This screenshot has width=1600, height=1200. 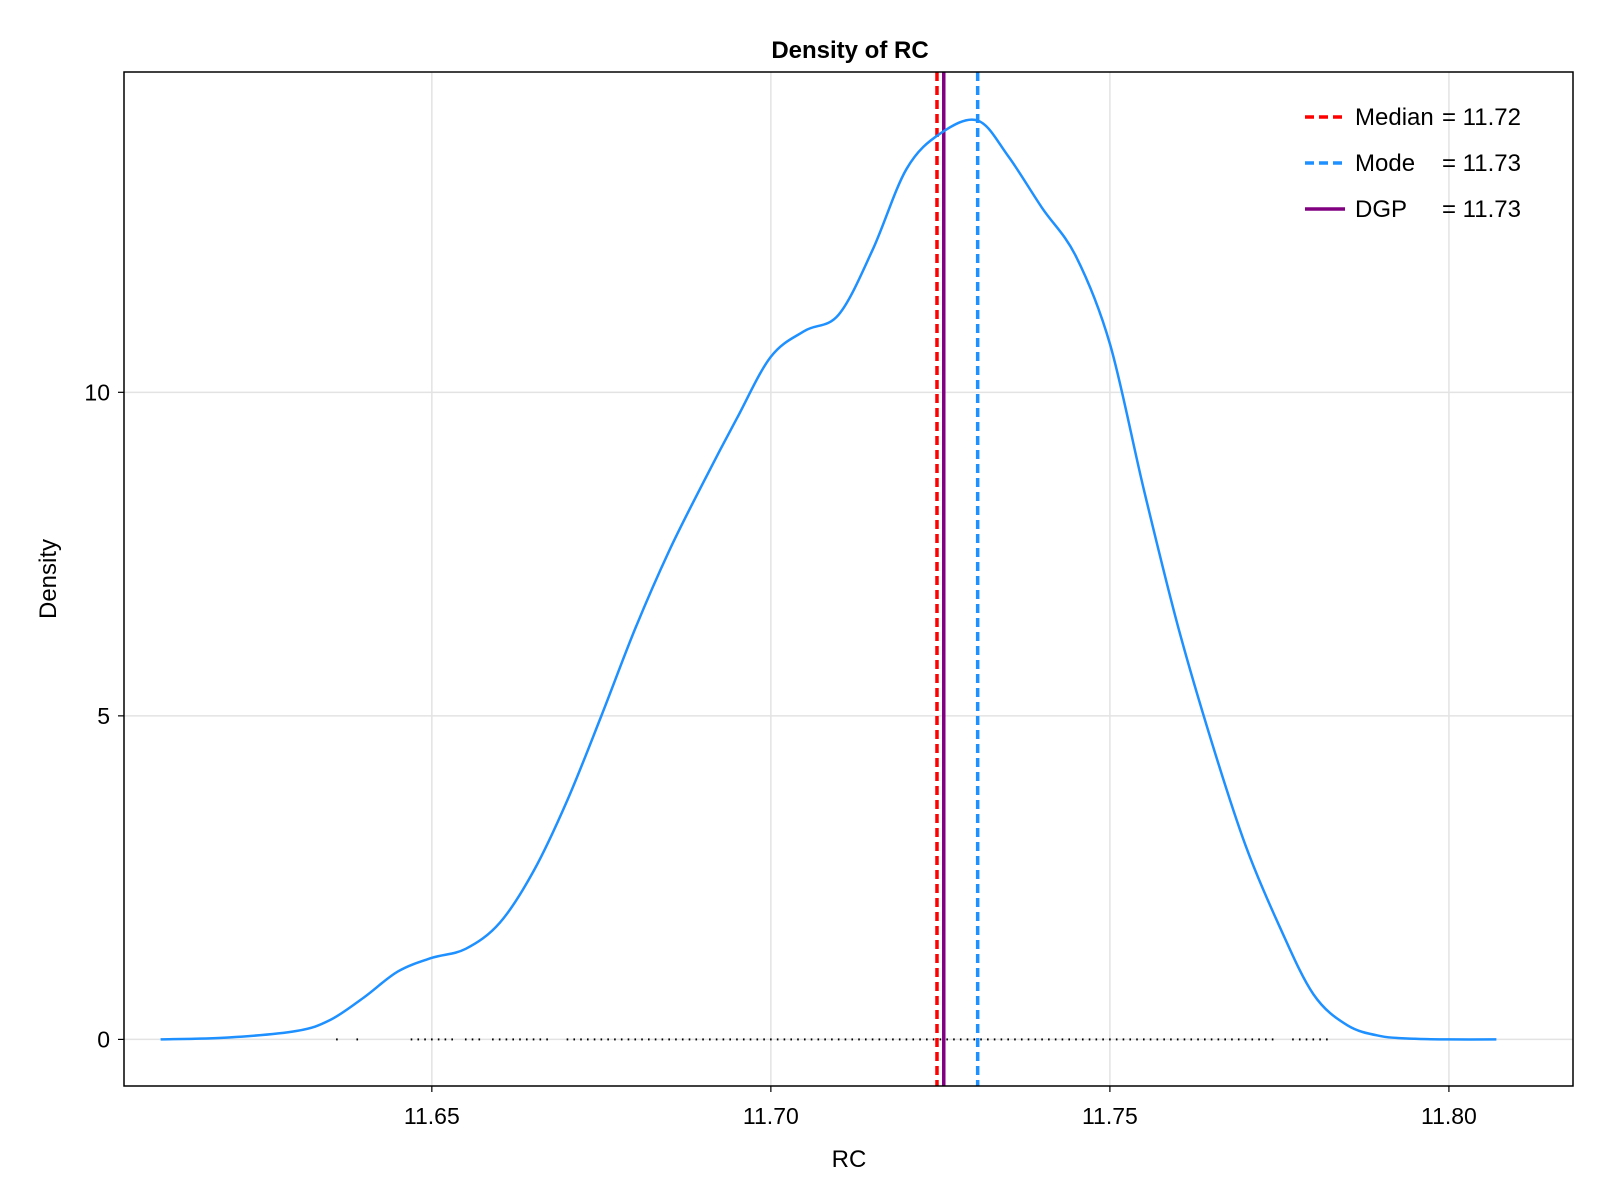 What do you see at coordinates (849, 1159) in the screenshot?
I see `x-axis-label: RC` at bounding box center [849, 1159].